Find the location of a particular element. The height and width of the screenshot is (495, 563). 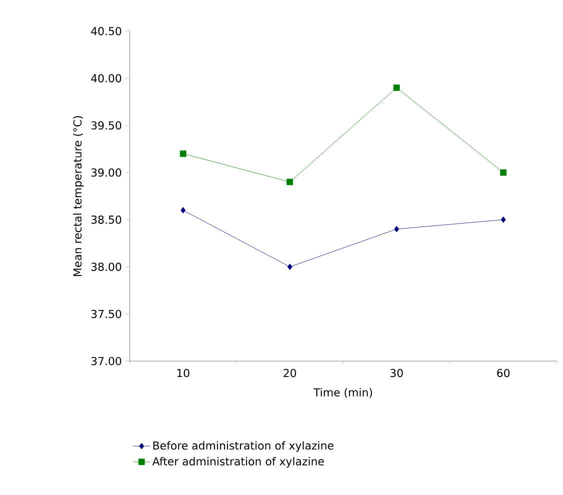

x-tick-label: 30 is located at coordinates (396, 373).